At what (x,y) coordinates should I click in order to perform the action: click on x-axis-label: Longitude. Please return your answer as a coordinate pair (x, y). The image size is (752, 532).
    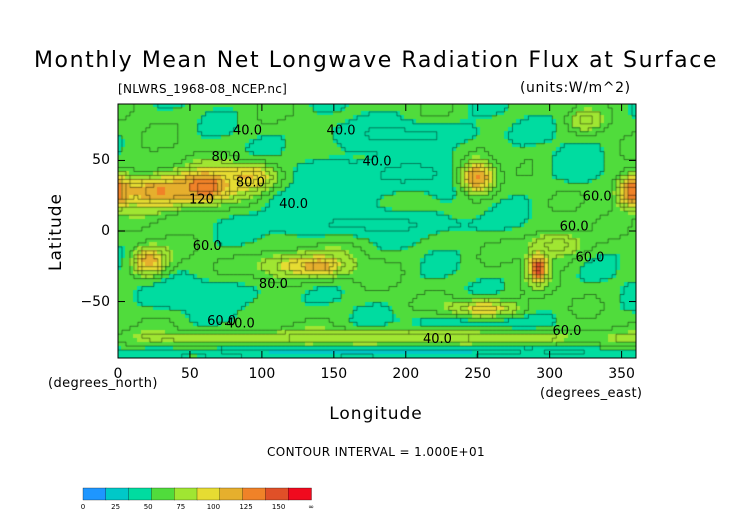
    Looking at the image, I should click on (376, 414).